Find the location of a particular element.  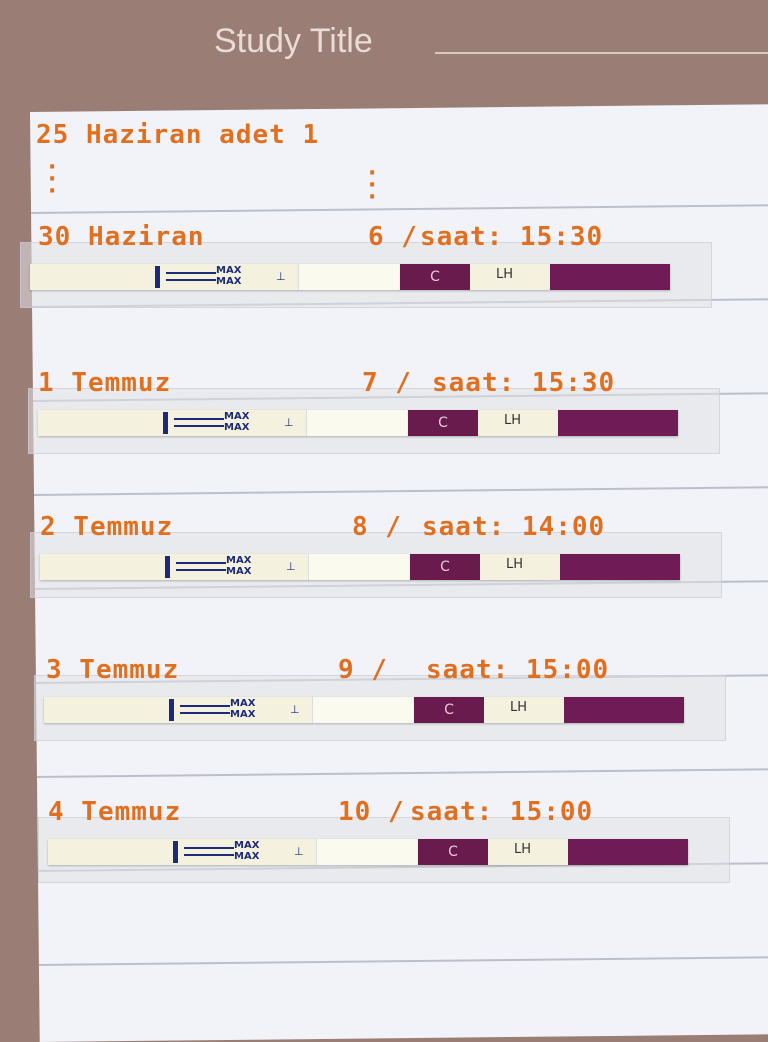

entry-time: saat: 14:00 is located at coordinates (514, 527).